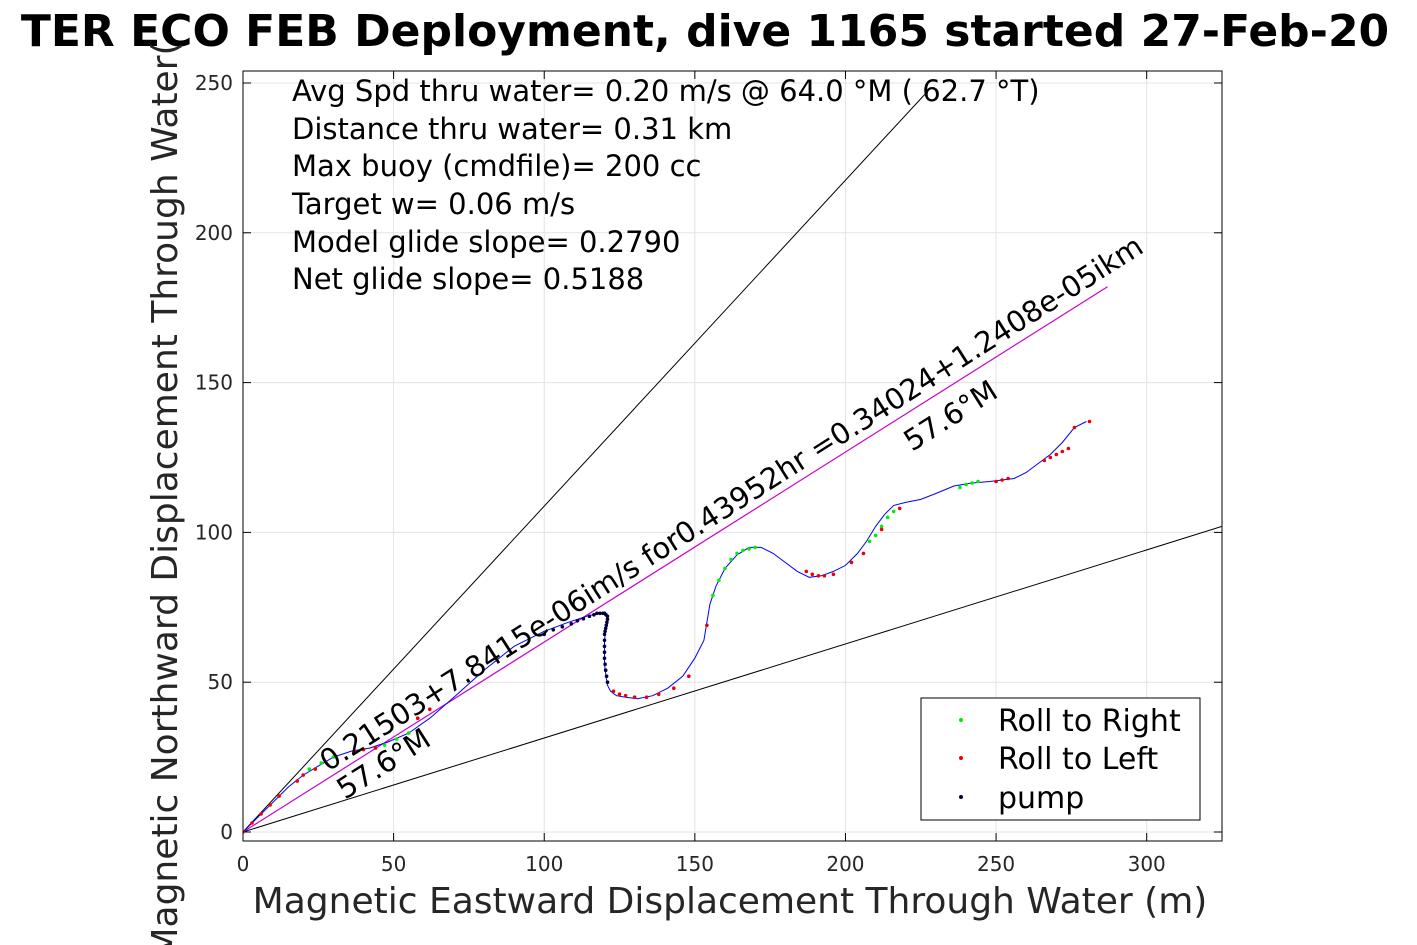  Describe the element at coordinates (1089, 721) in the screenshot. I see `legend-label-roll-right: Roll to Right` at that location.